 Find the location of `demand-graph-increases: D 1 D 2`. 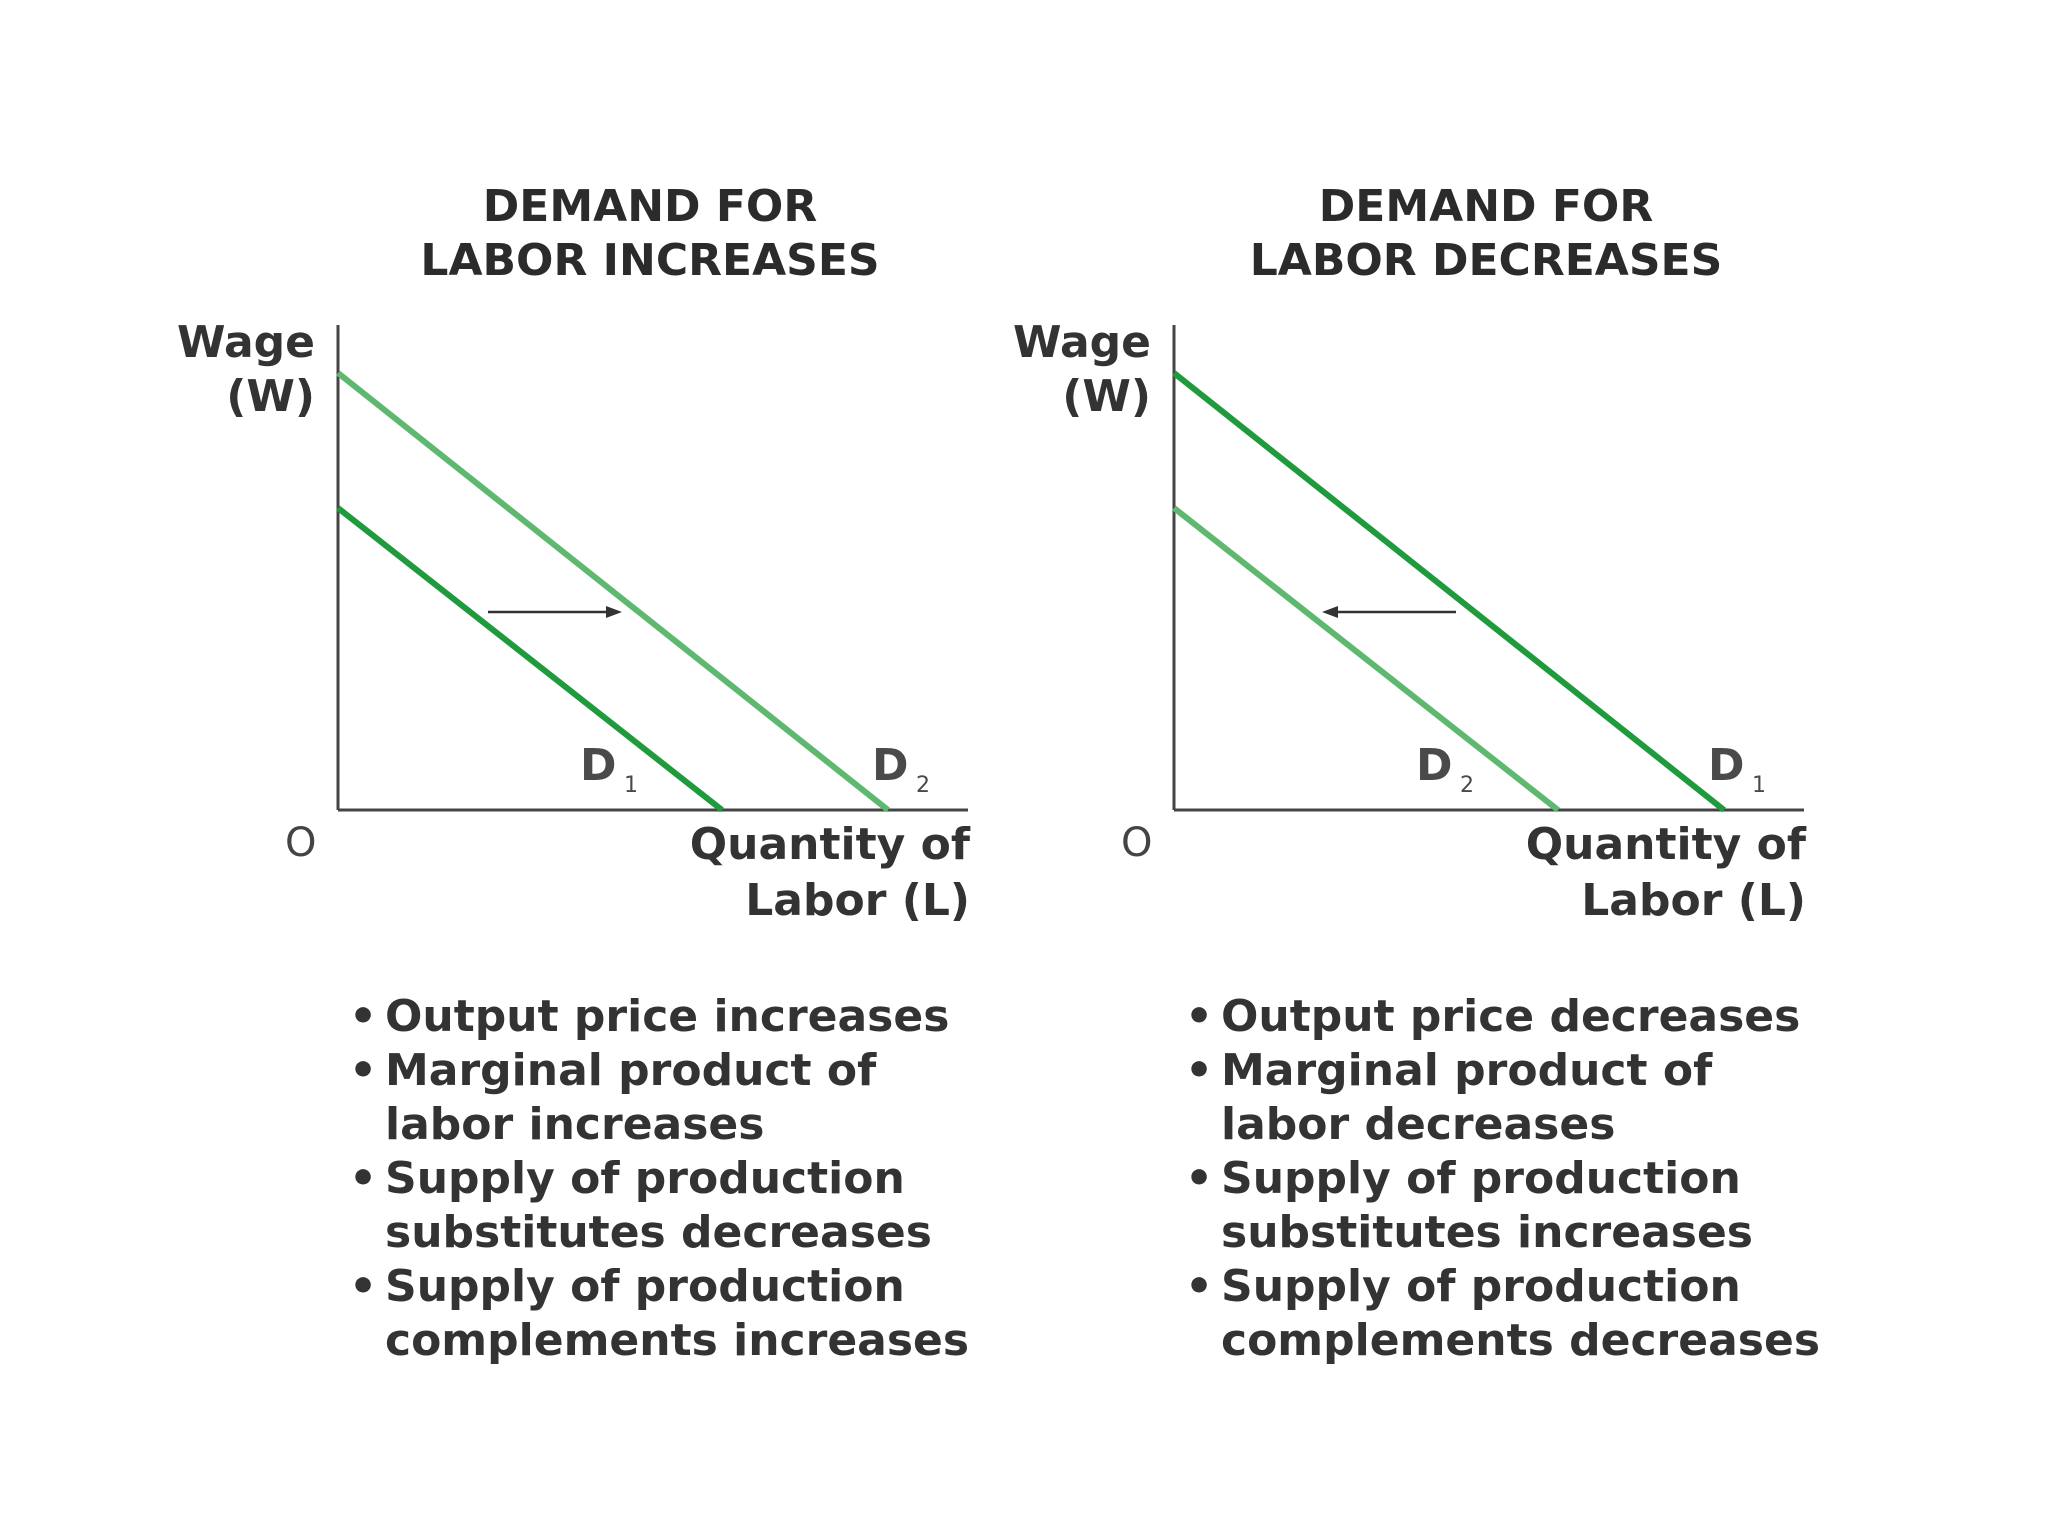

demand-graph-increases: D 1 D 2 is located at coordinates (652, 569).